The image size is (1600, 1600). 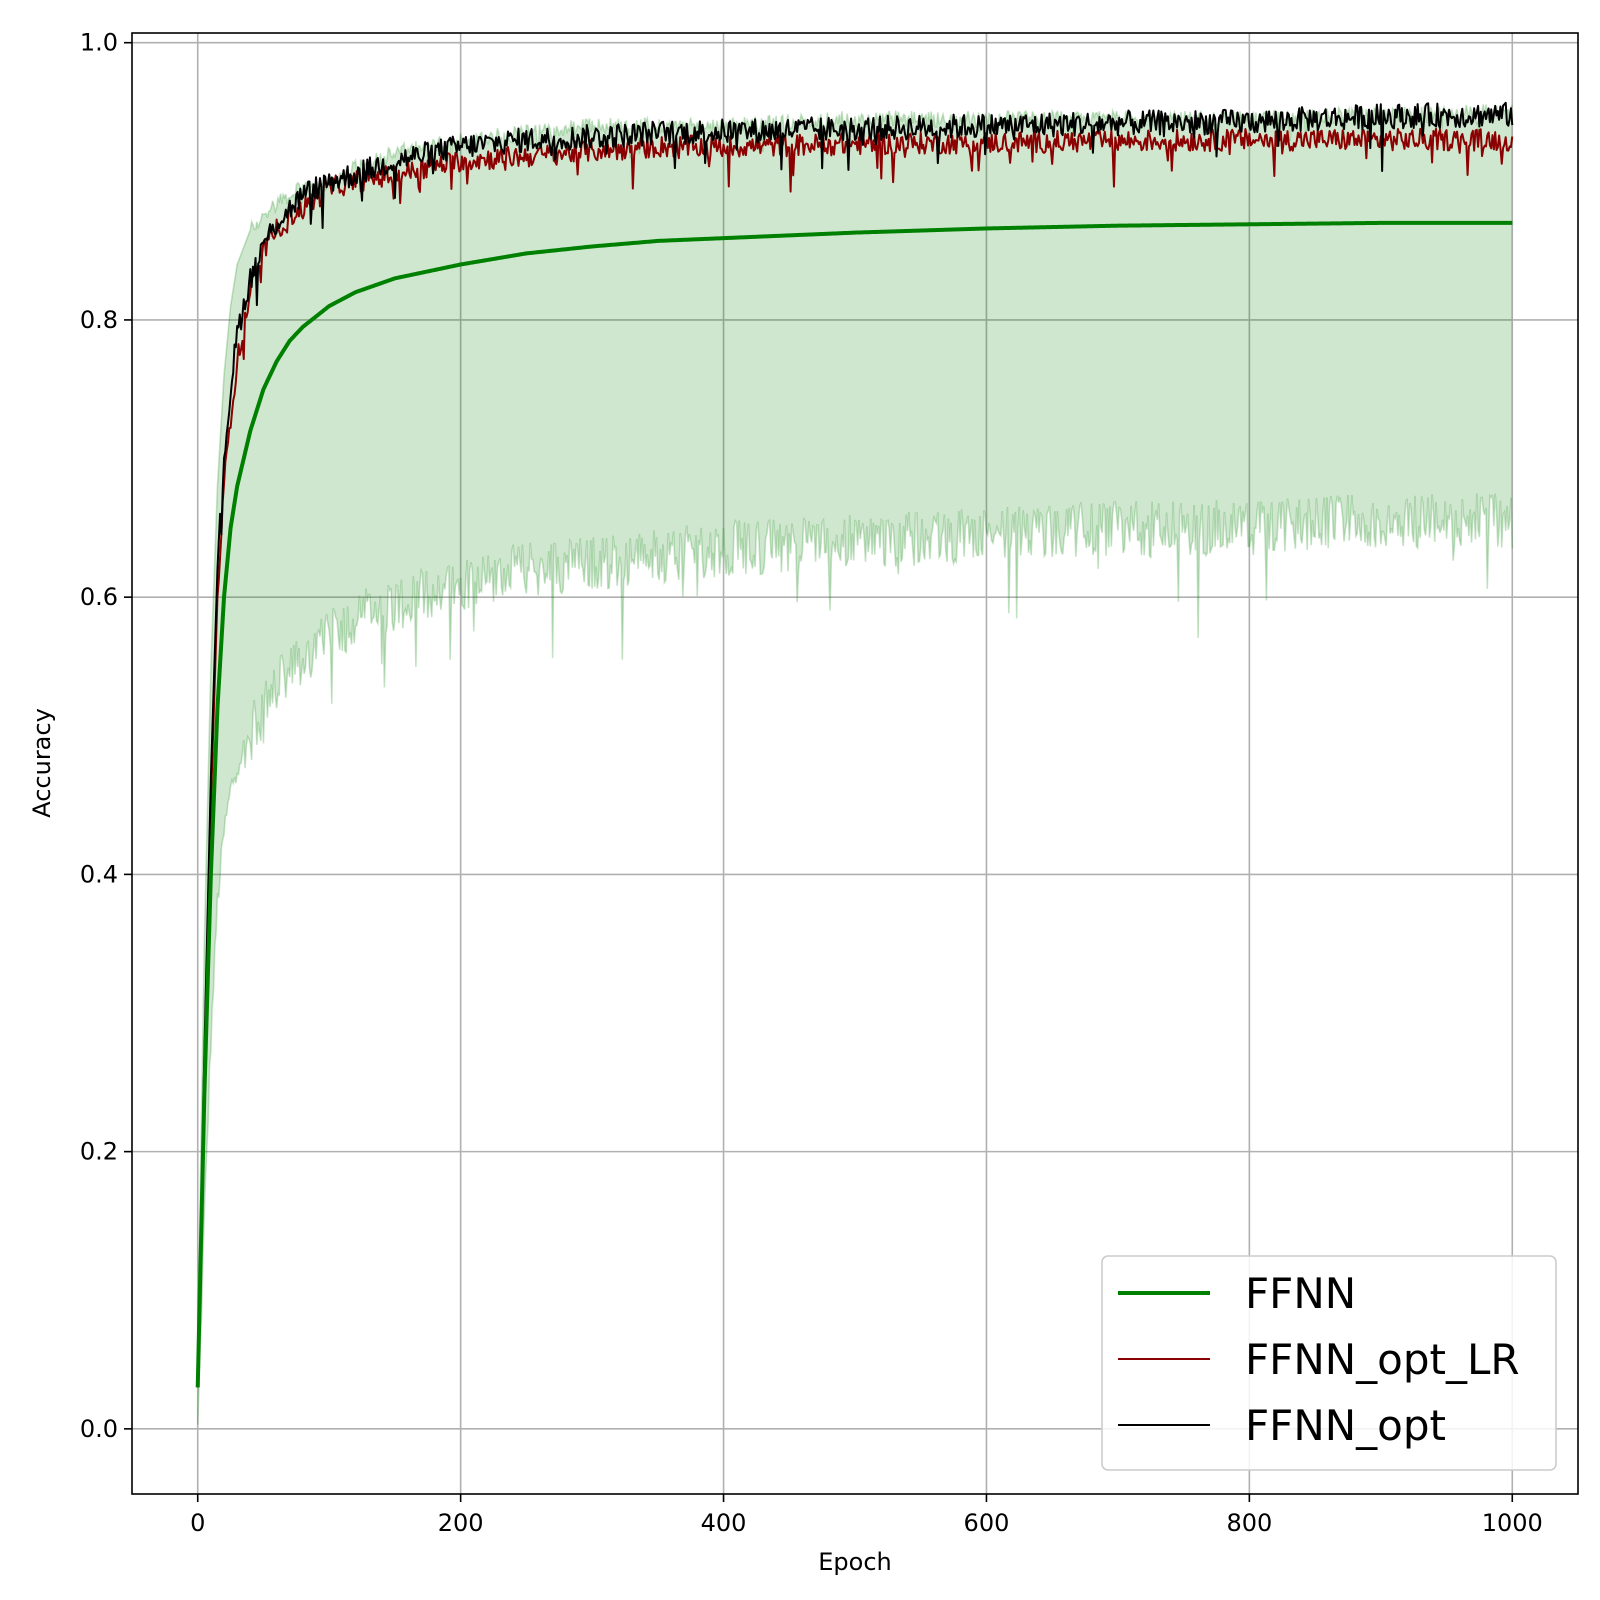 I want to click on legend: FFNN FFNN_opt_LR FFNN_opt, so click(x=1329, y=1363).